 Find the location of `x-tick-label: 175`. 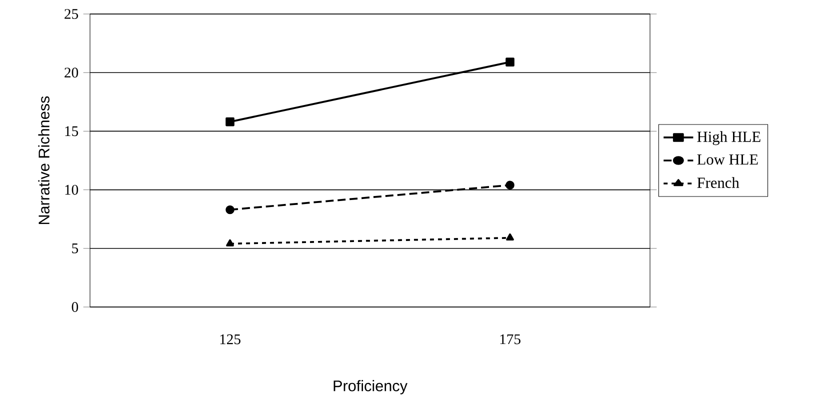

x-tick-label: 175 is located at coordinates (510, 339).